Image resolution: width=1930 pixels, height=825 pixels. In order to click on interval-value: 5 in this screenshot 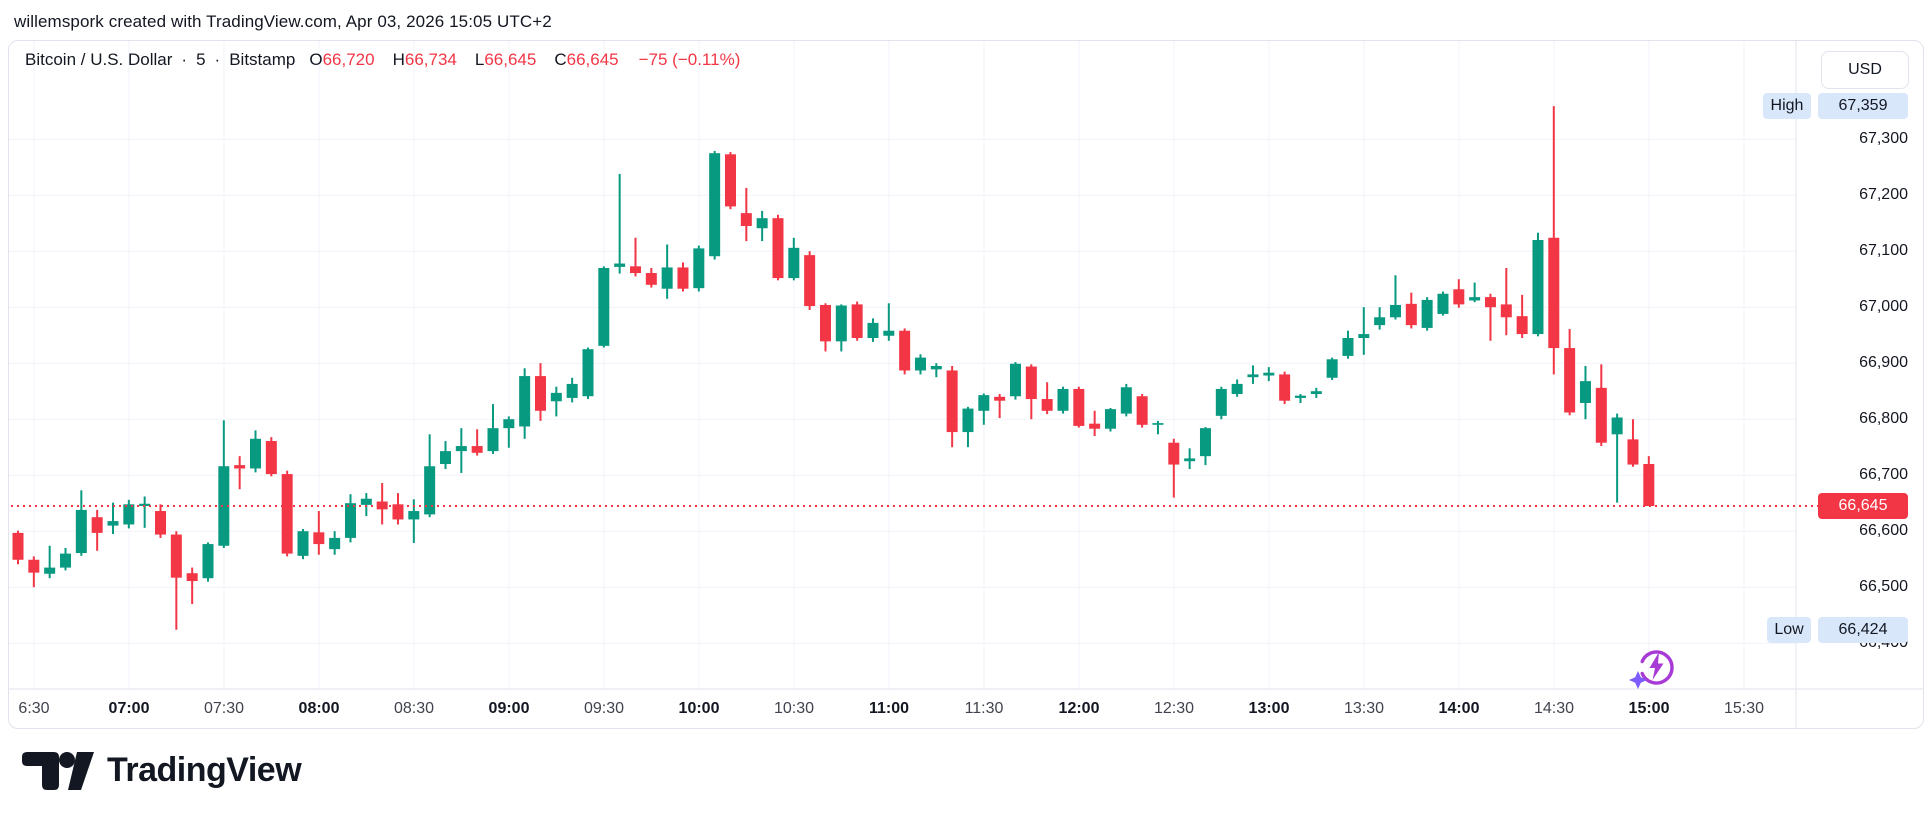, I will do `click(201, 59)`.